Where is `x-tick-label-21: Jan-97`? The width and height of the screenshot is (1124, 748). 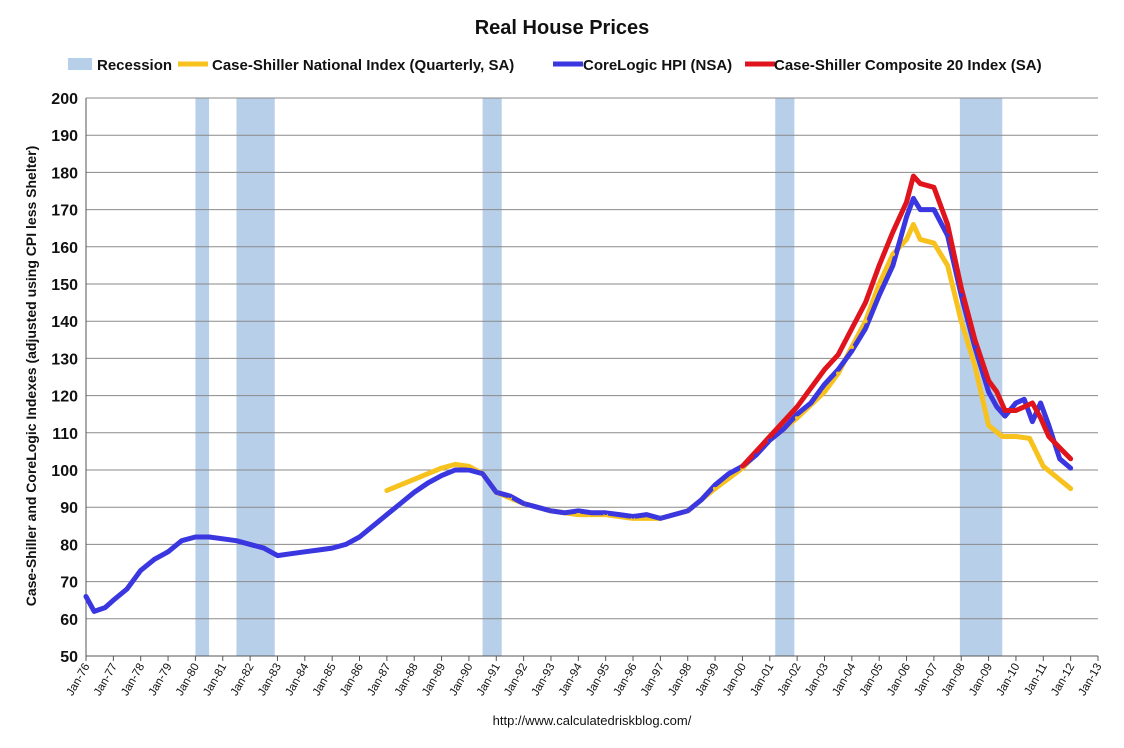 x-tick-label-21: Jan-97 is located at coordinates (653, 680).